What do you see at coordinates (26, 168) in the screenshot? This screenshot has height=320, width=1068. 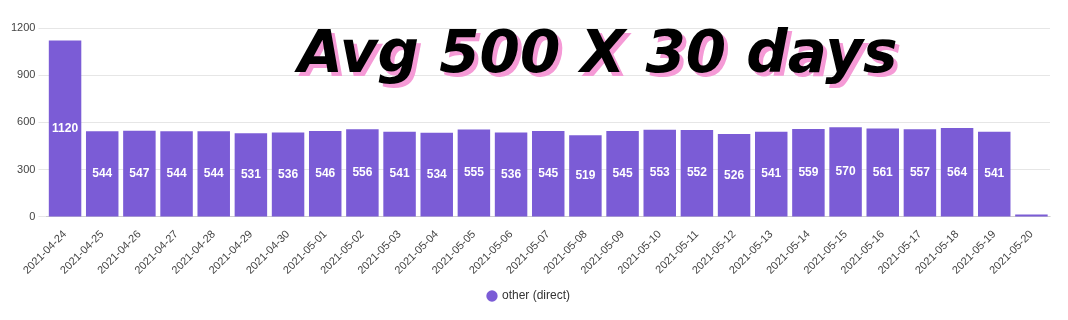 I see `y-tick-label: 300` at bounding box center [26, 168].